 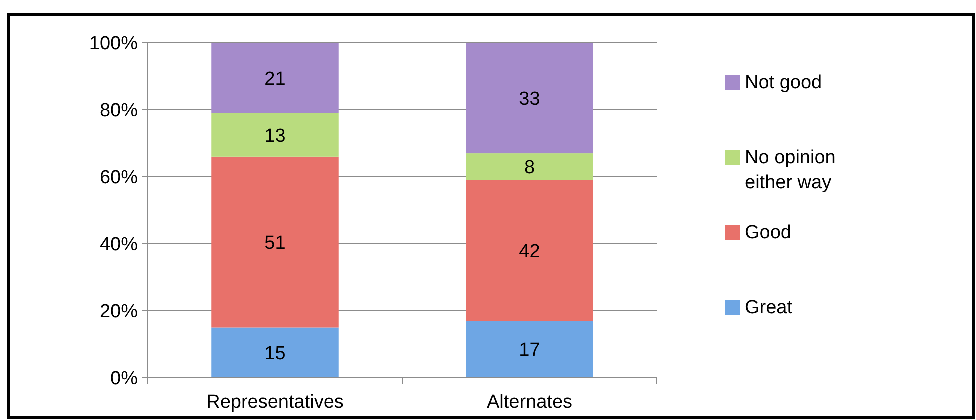 What do you see at coordinates (119, 245) in the screenshot?
I see `y-tick-label: 40%` at bounding box center [119, 245].